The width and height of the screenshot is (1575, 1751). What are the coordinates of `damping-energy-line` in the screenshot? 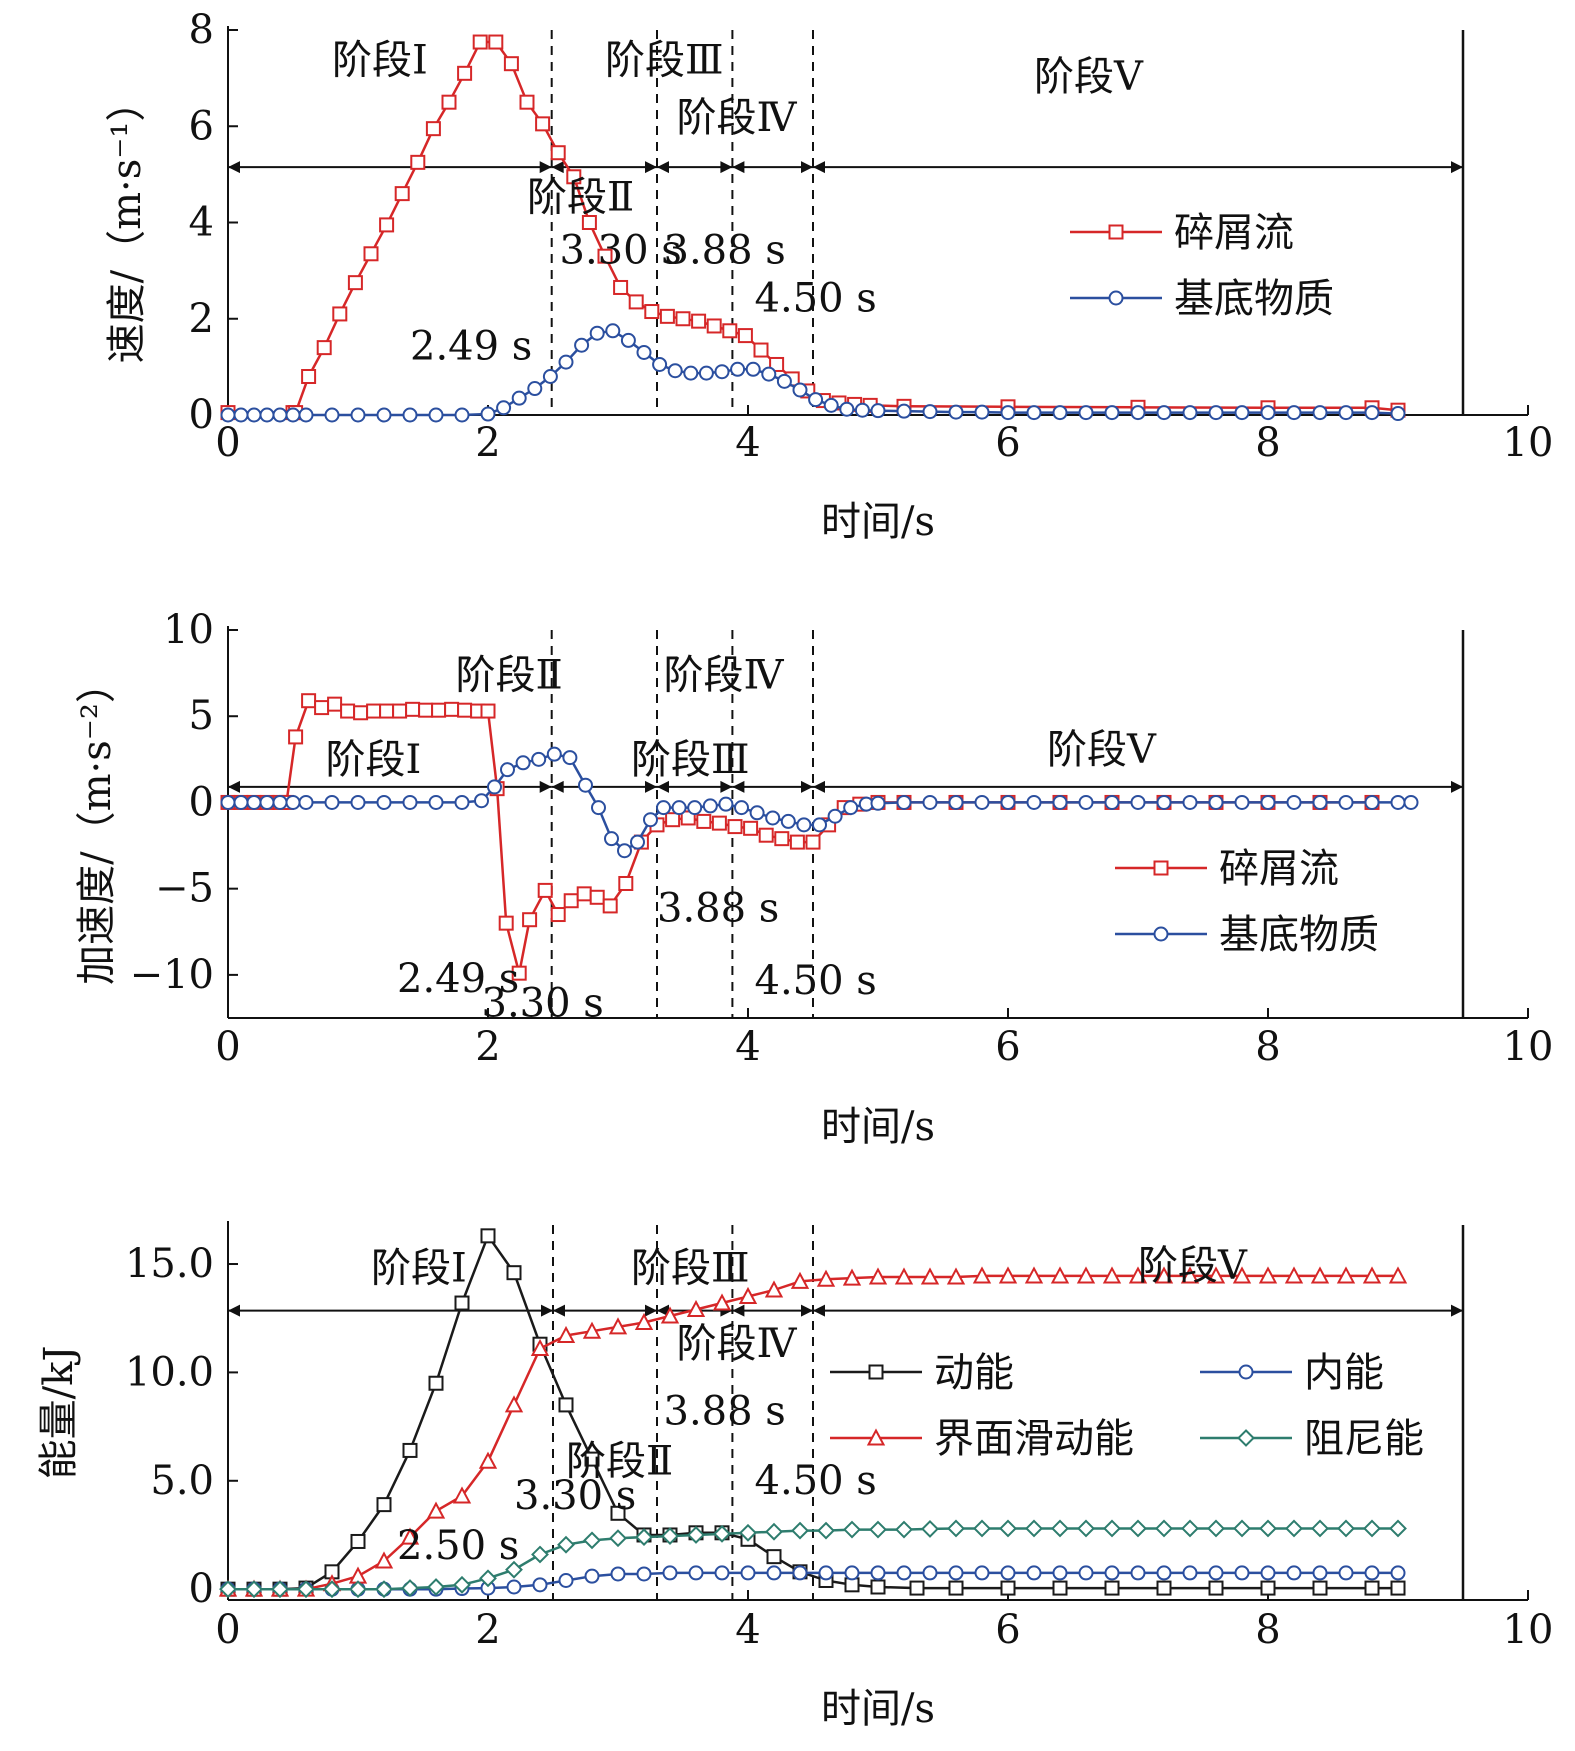 It's located at (813, 1559).